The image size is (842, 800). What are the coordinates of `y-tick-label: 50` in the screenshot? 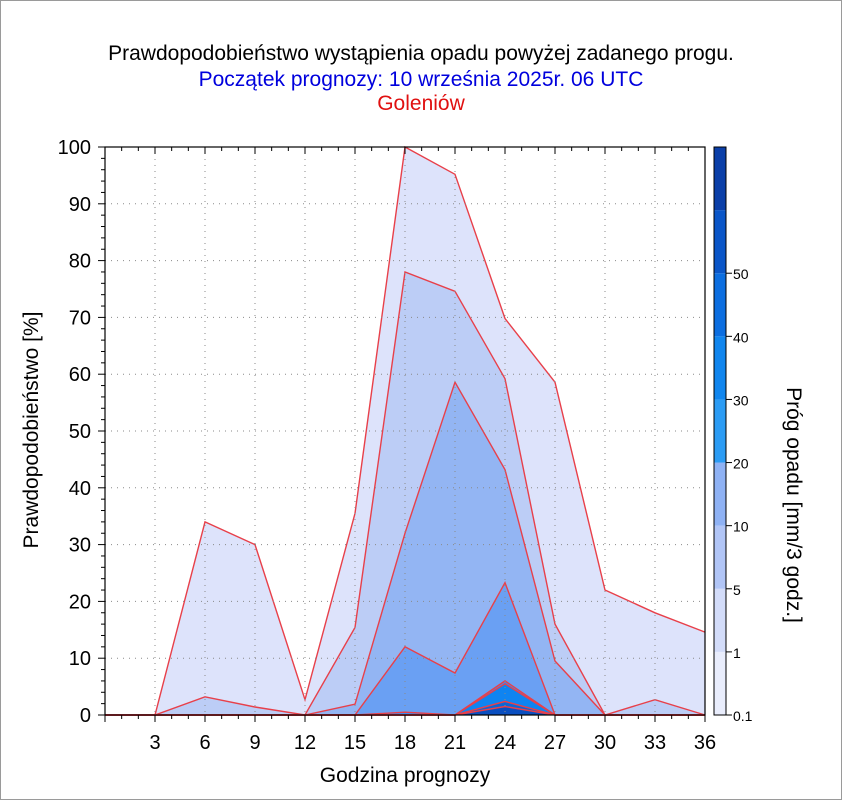 It's located at (80, 432).